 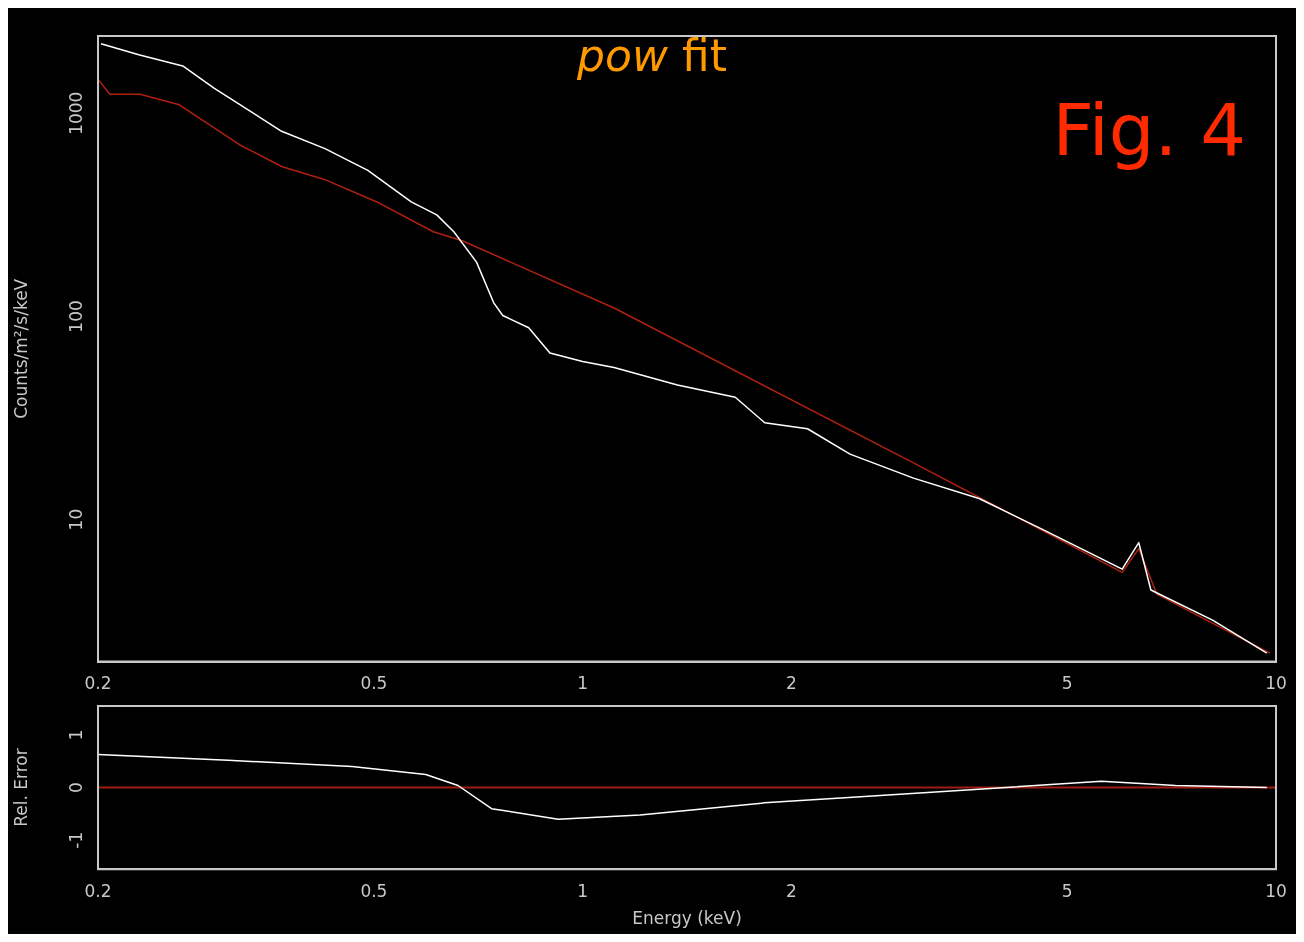 What do you see at coordinates (687, 918) in the screenshot?
I see `x-axis-title: Energy (keV)` at bounding box center [687, 918].